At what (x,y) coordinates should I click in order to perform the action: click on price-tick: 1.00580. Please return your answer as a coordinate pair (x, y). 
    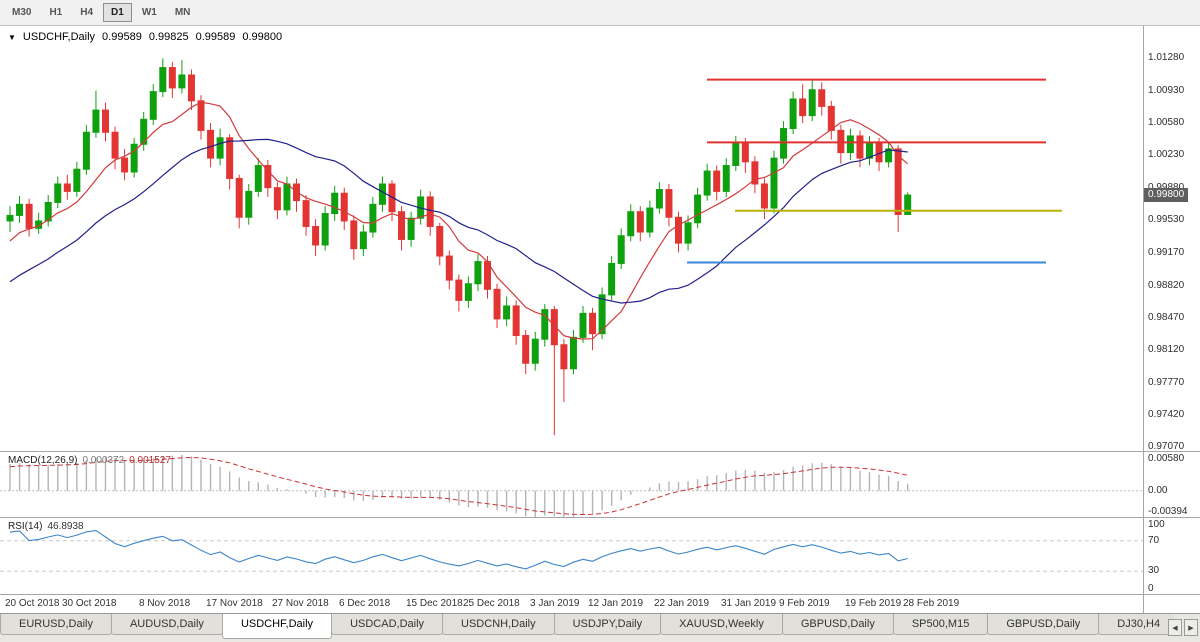
    Looking at the image, I should click on (1166, 122).